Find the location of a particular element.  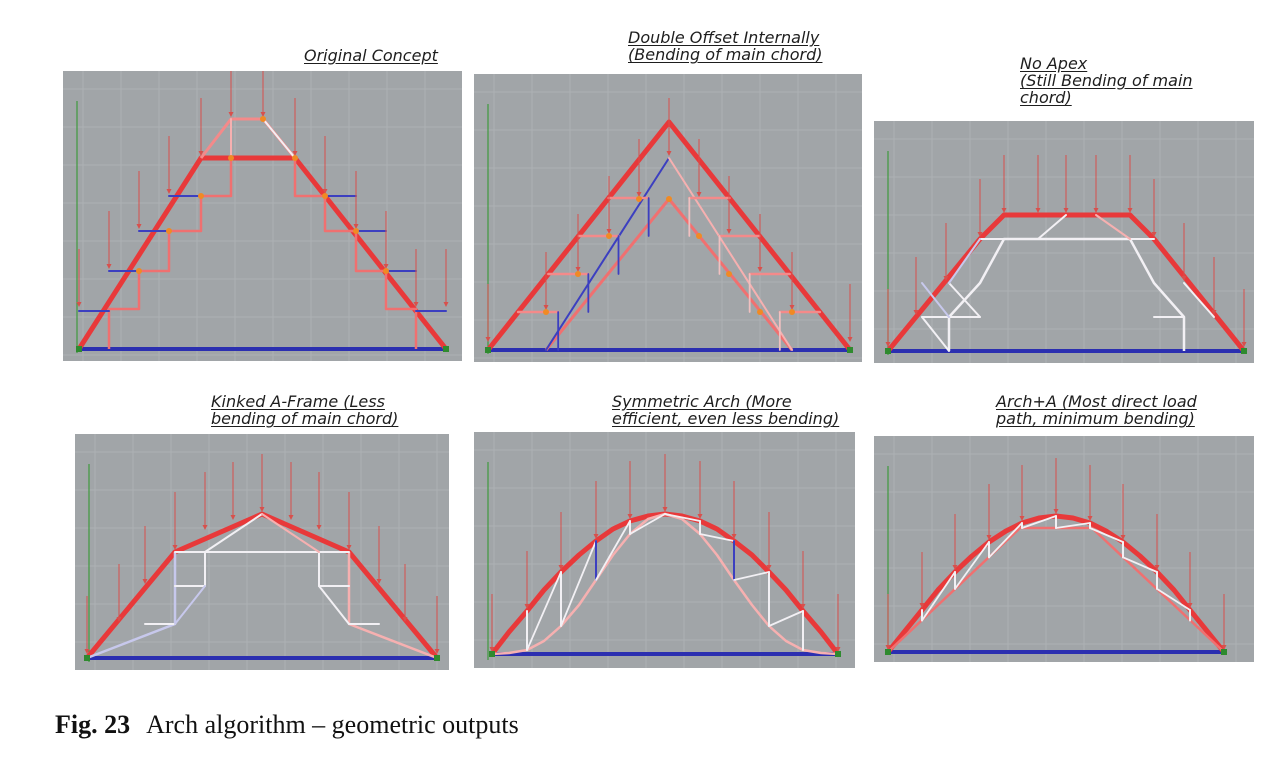

truss-panel-kinked-a-frame is located at coordinates (262, 552).